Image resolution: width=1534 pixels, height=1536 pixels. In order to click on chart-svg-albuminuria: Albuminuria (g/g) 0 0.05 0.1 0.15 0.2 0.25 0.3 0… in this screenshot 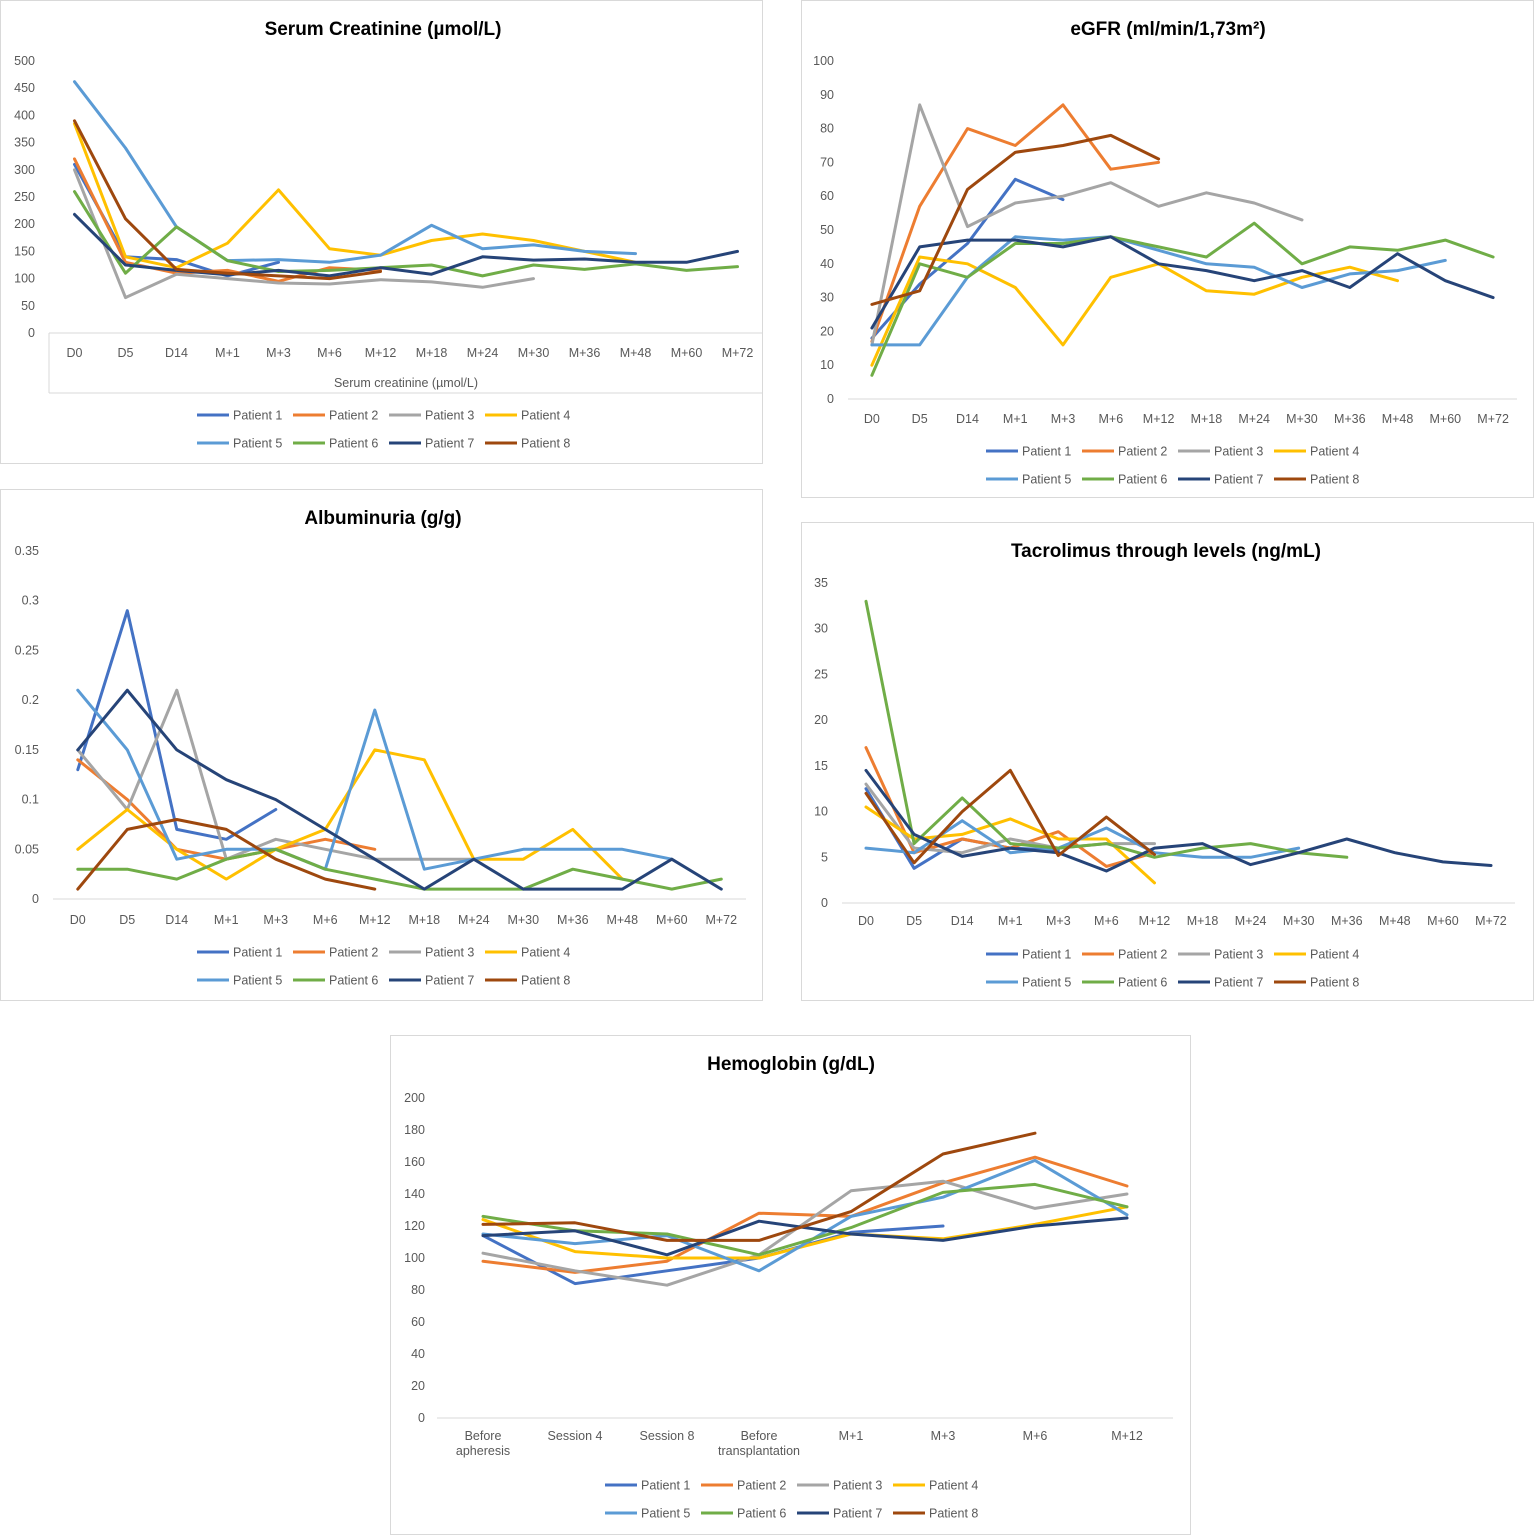, I will do `click(380, 748)`.